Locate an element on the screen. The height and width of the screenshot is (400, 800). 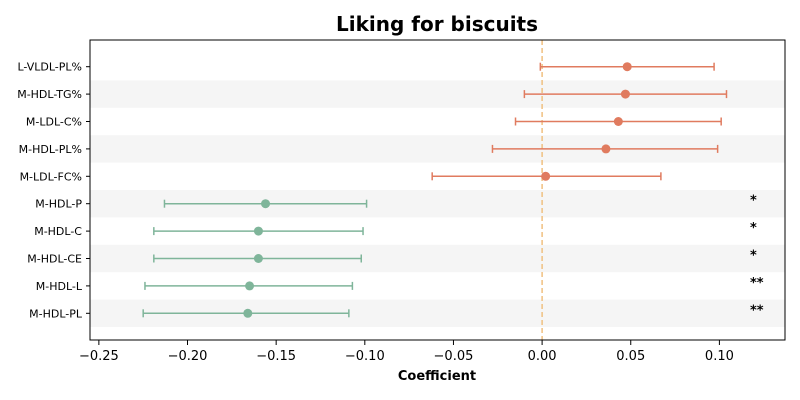
x-tick-label: 0.05 is located at coordinates (630, 356).